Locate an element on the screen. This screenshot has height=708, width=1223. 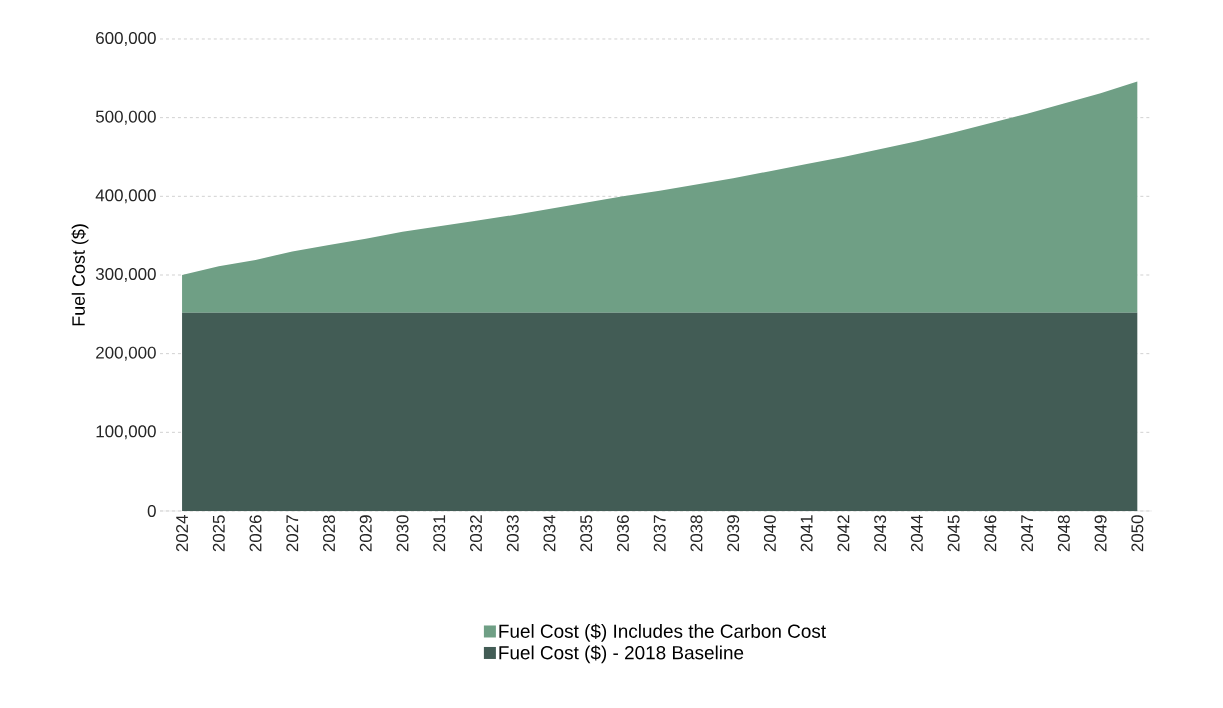
x-tick-label: 2025 is located at coordinates (218, 533).